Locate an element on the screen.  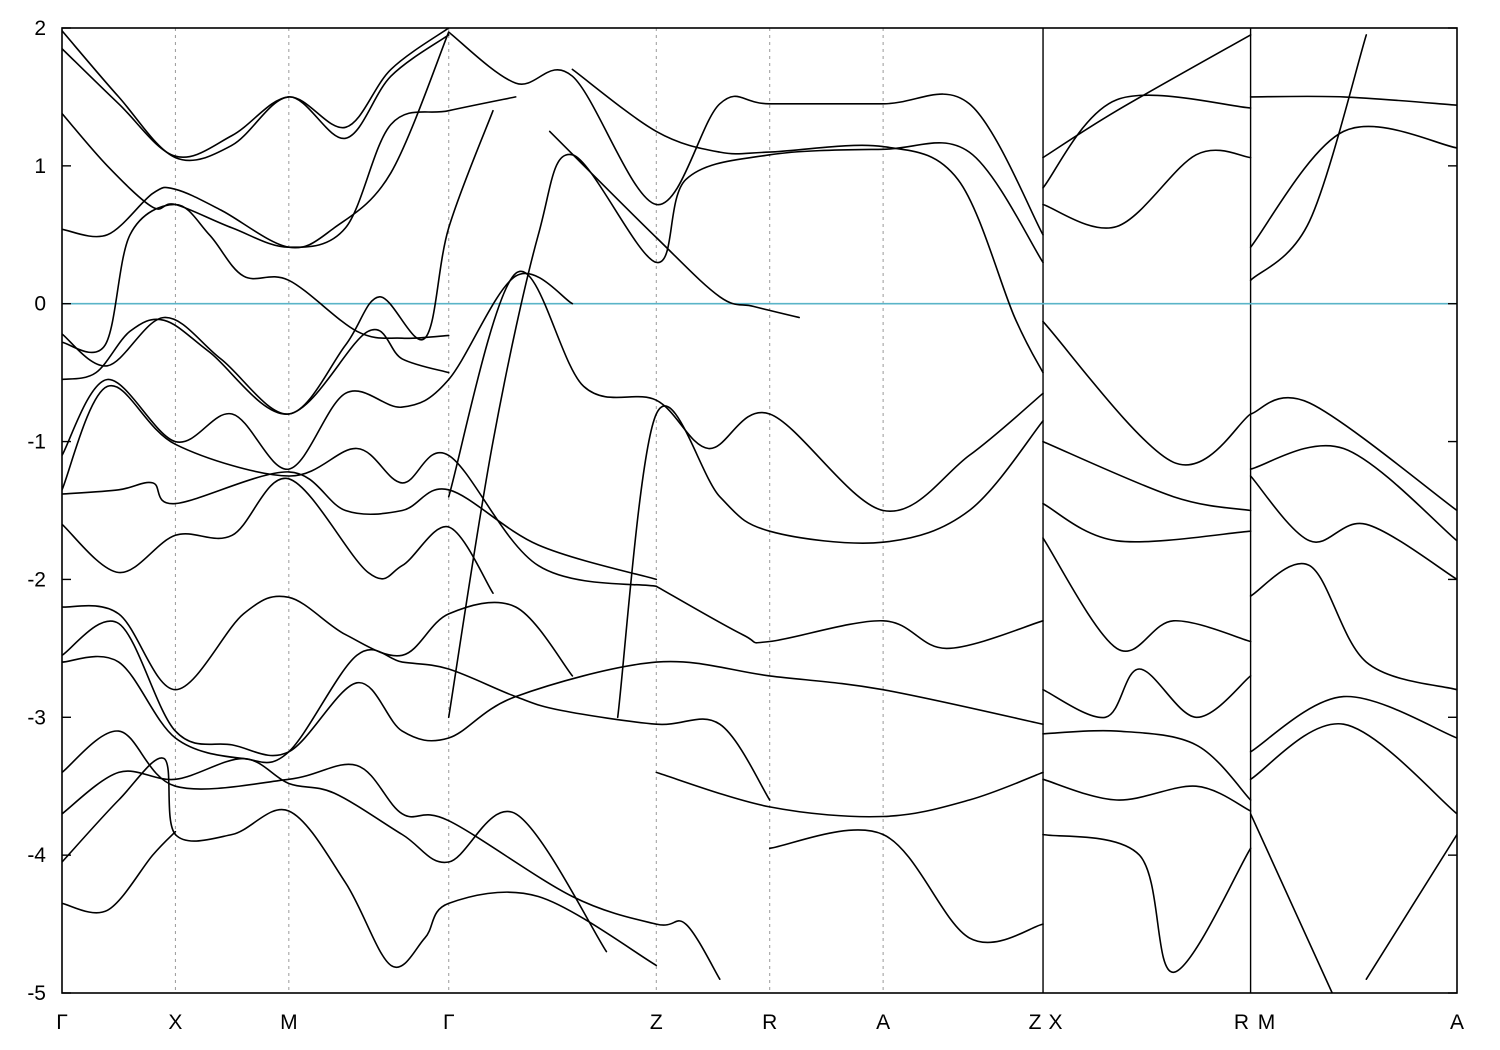
y-tick-label: -2 is located at coordinates (36, 579).